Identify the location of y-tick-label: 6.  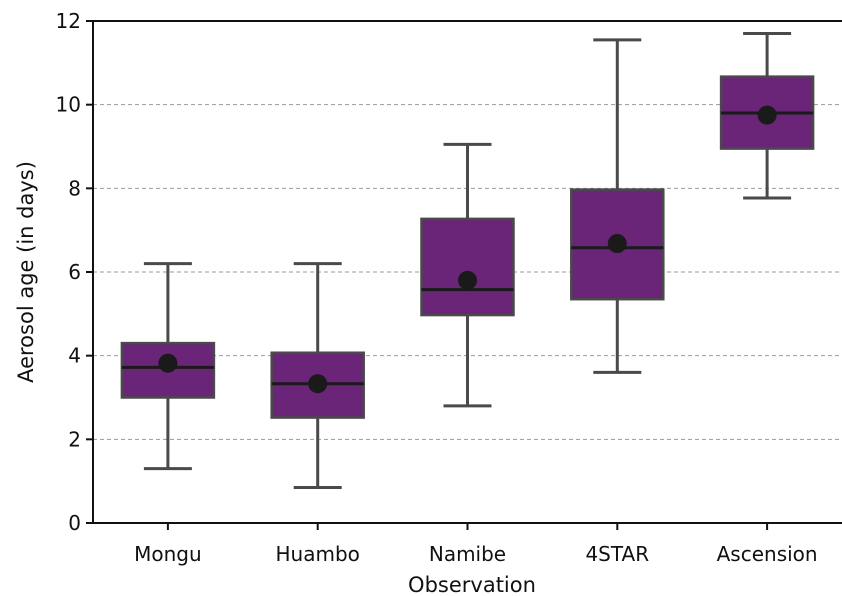
(74, 272).